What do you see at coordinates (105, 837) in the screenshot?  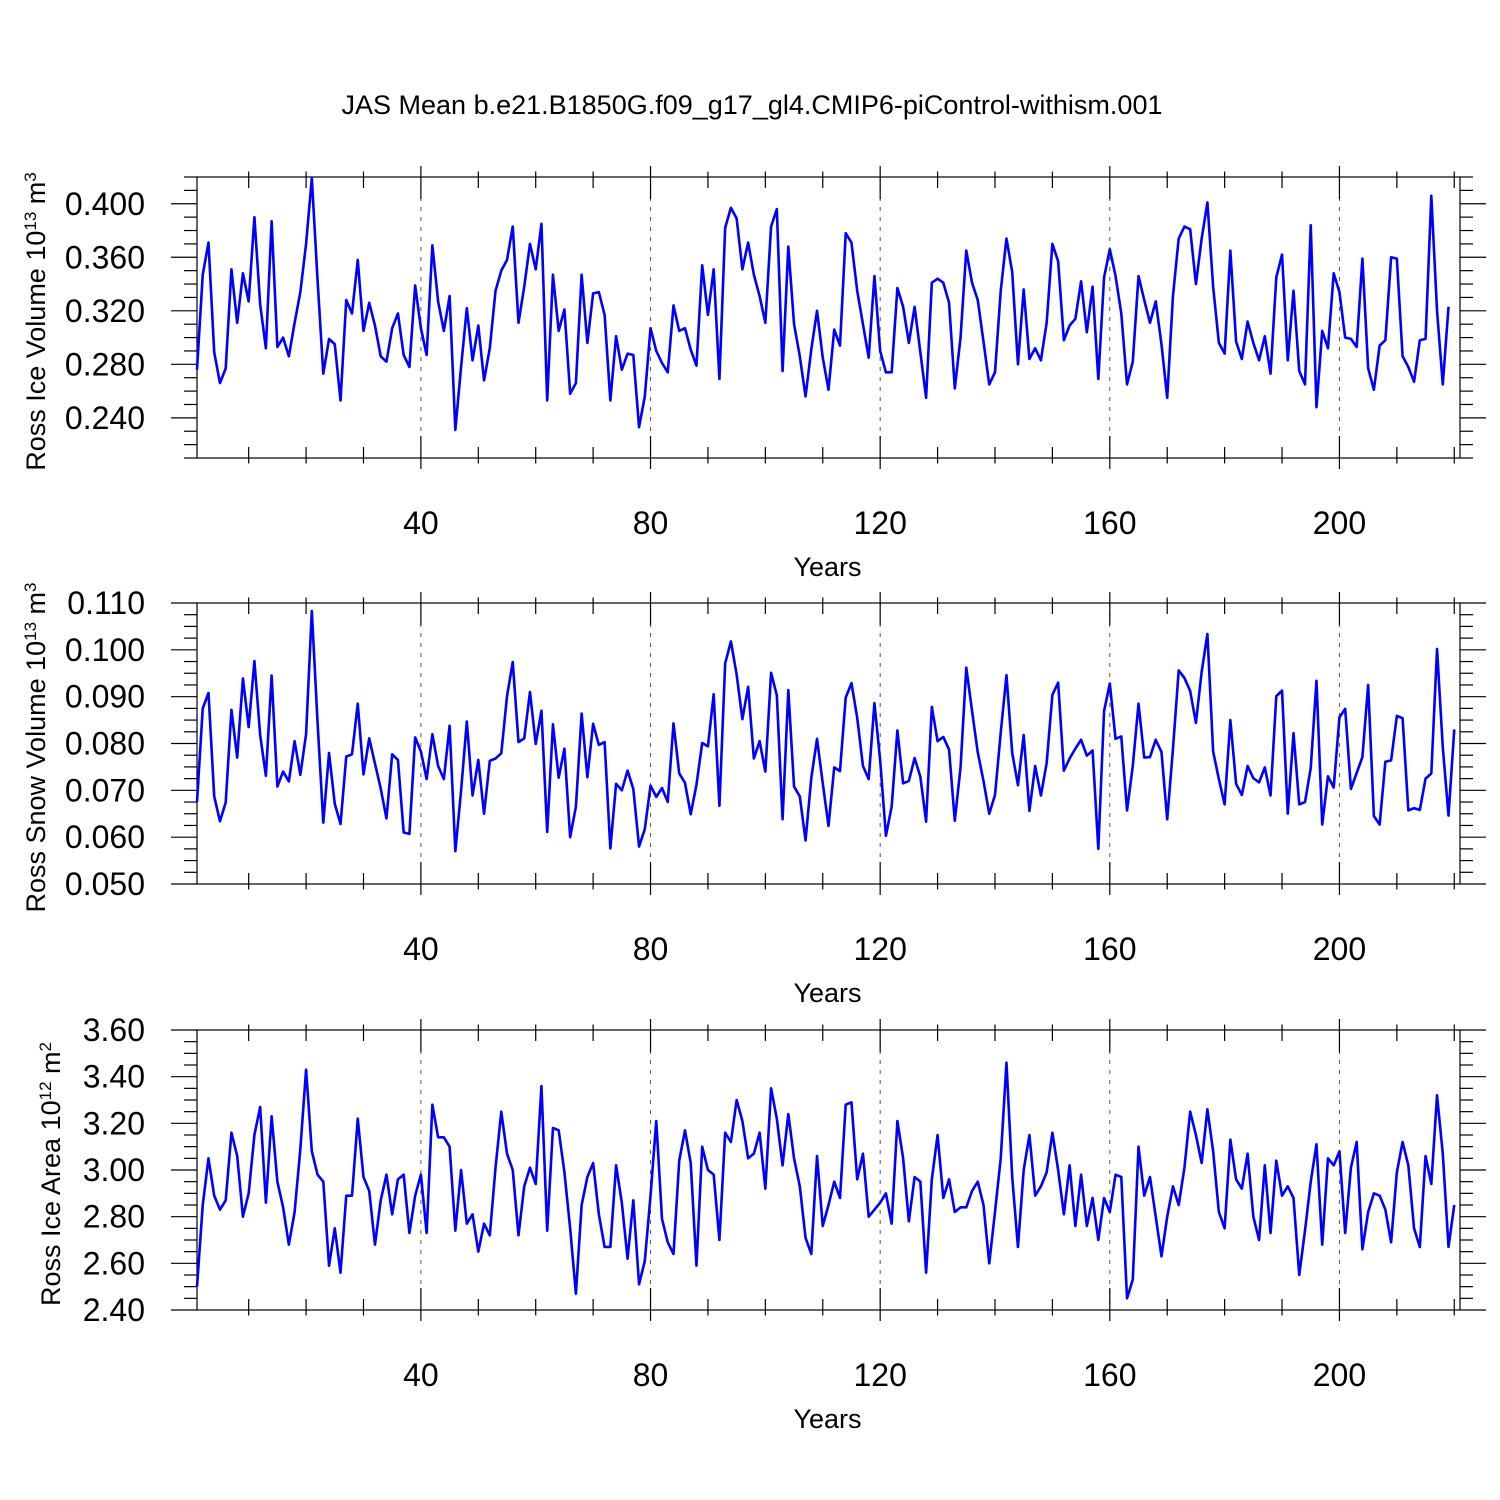 I see `y-tick-label: 0.060` at bounding box center [105, 837].